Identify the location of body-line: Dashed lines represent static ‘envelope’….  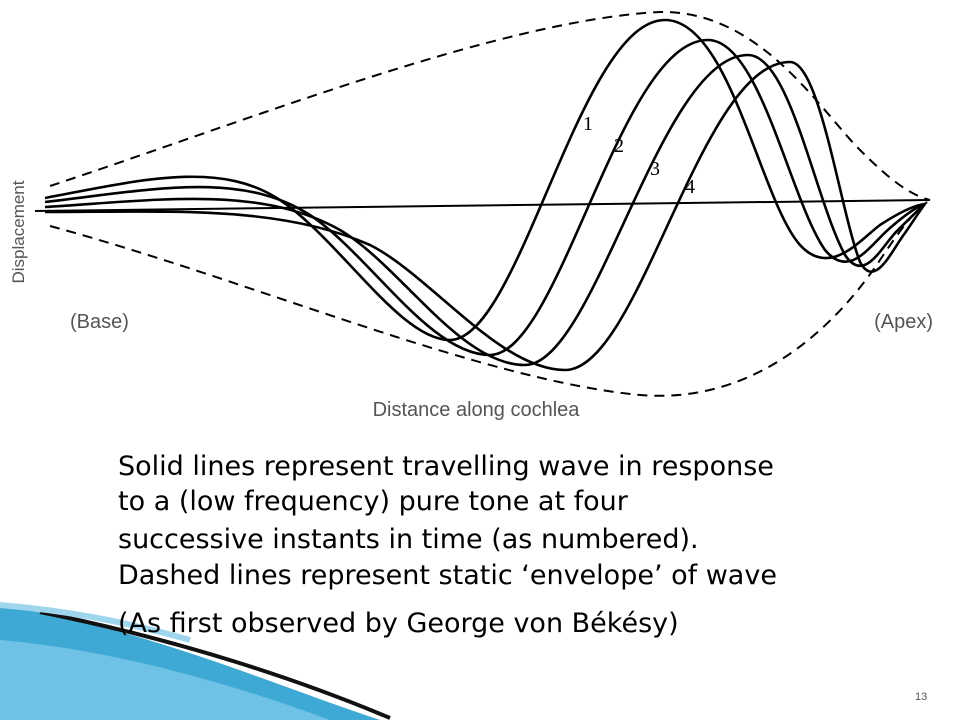
(447, 575).